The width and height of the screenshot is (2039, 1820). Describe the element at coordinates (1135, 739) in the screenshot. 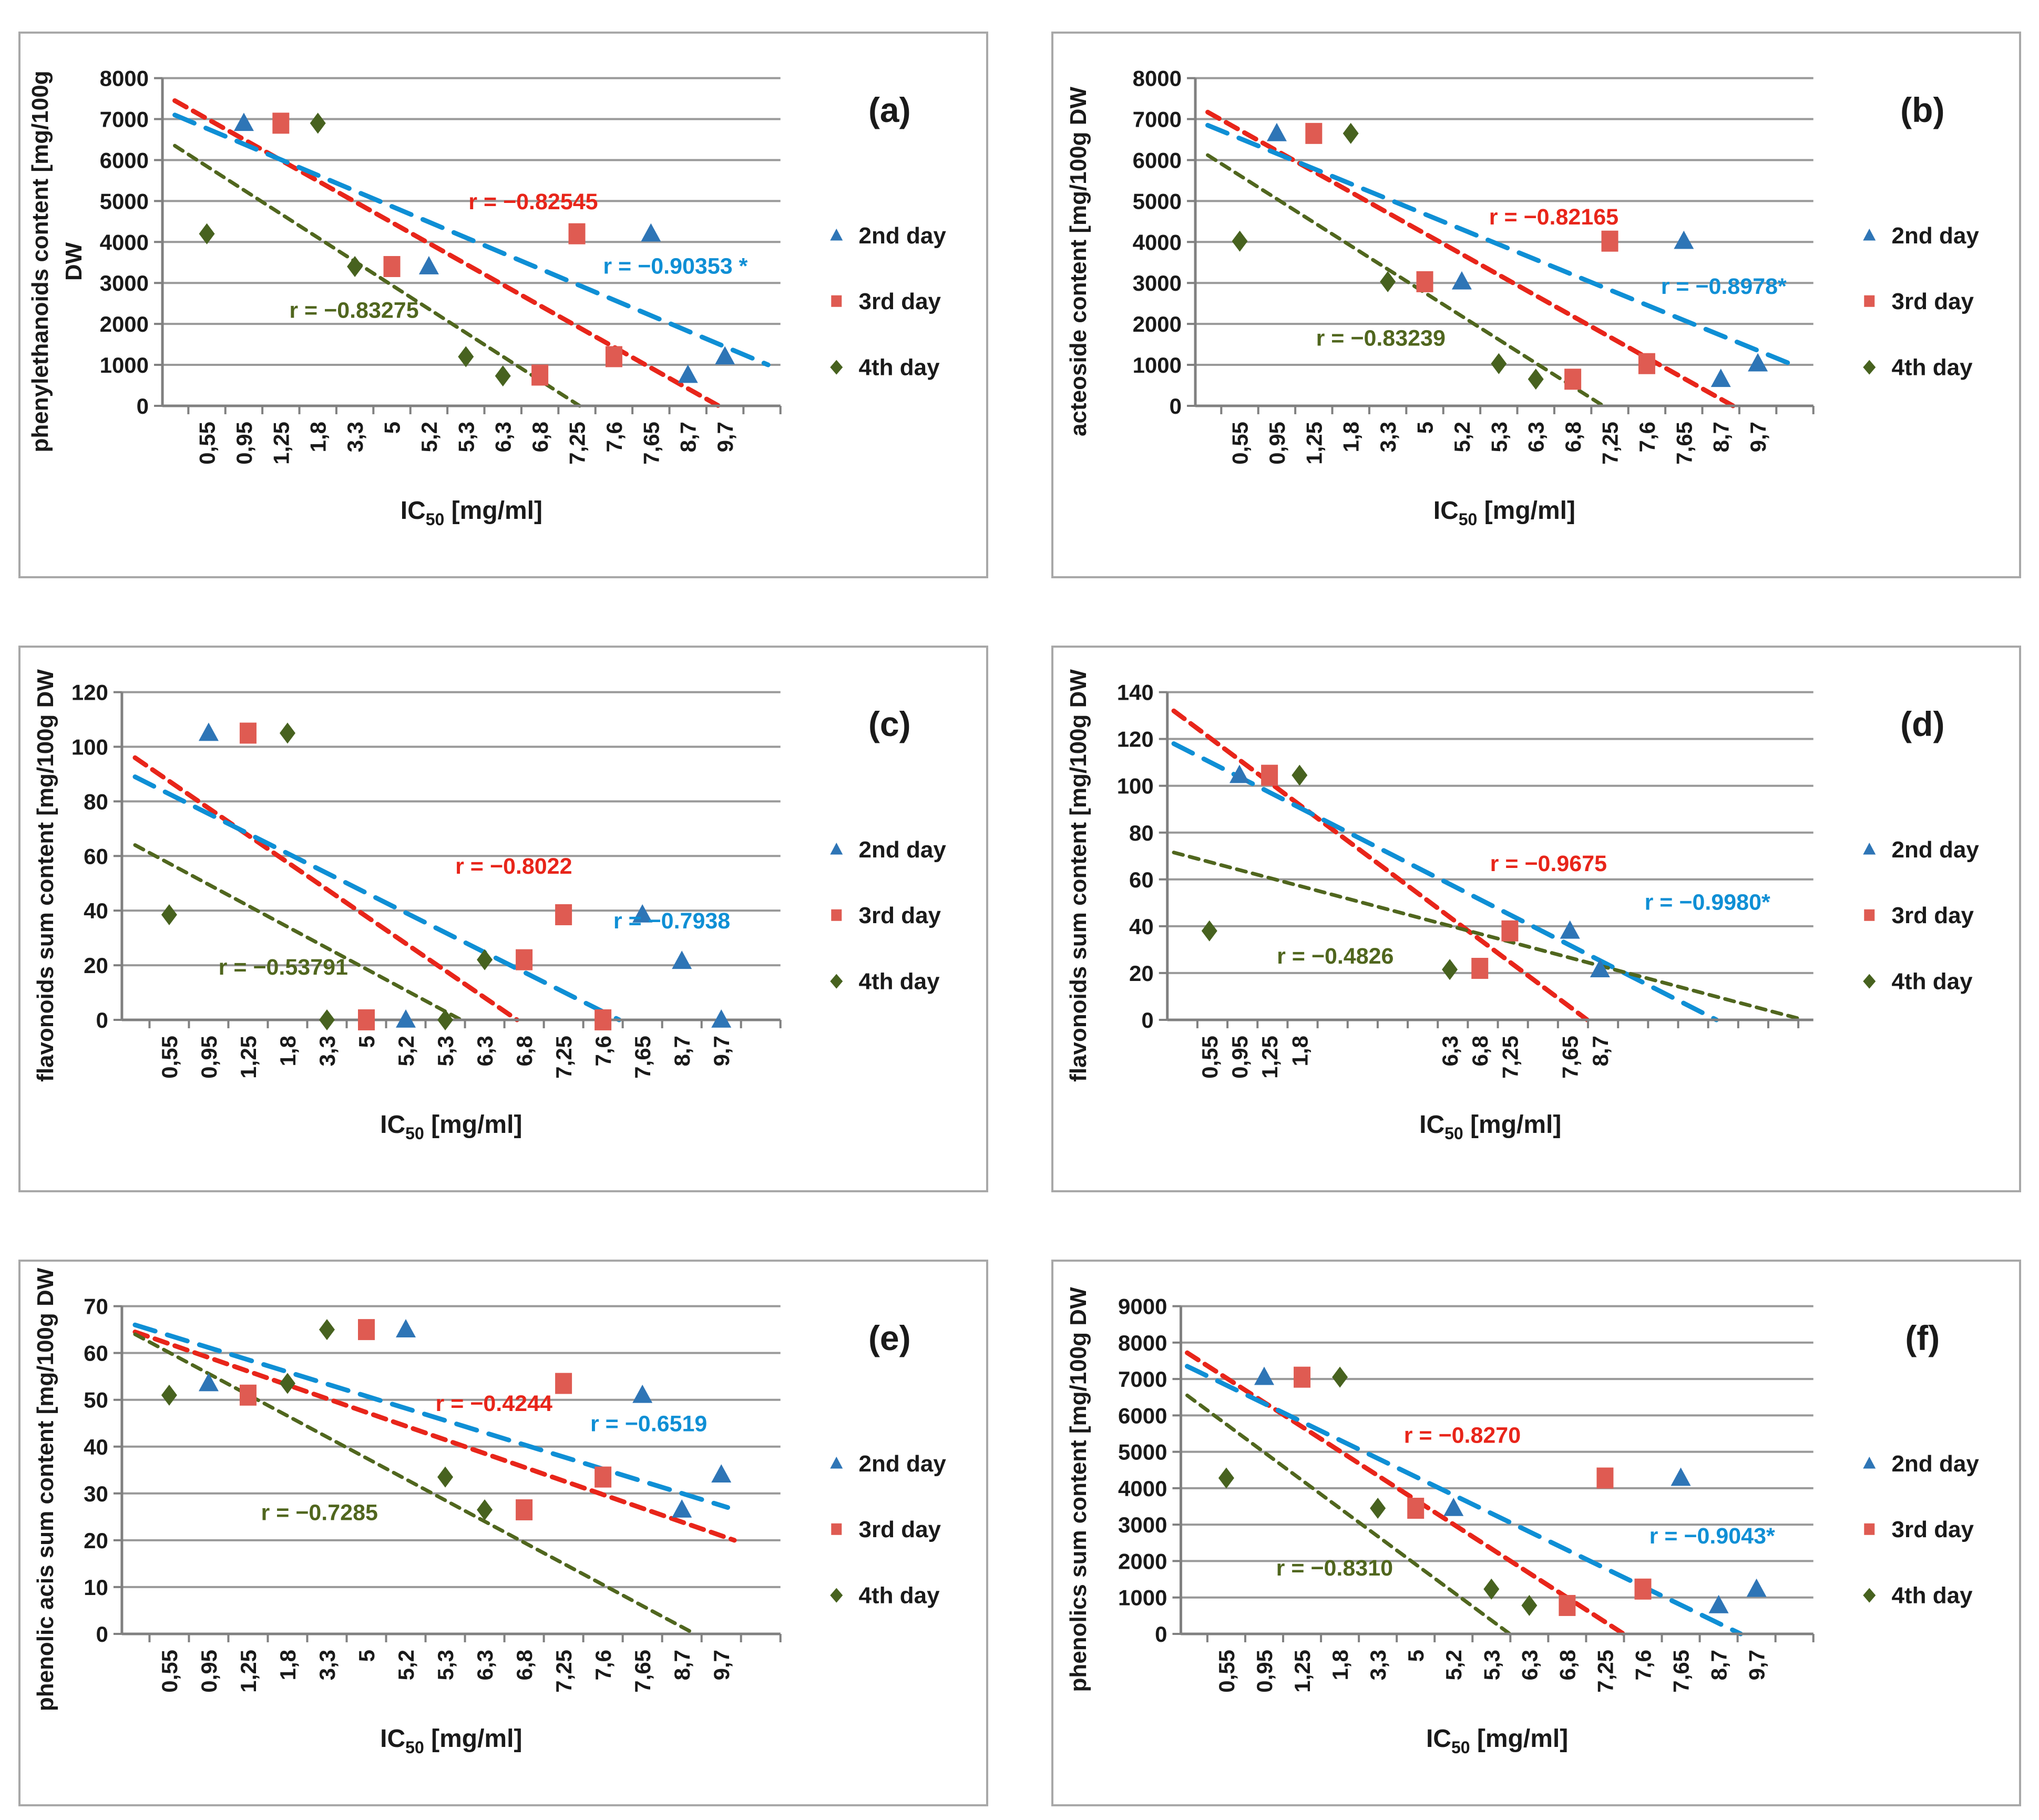

I see `y-tick-label: 120` at that location.